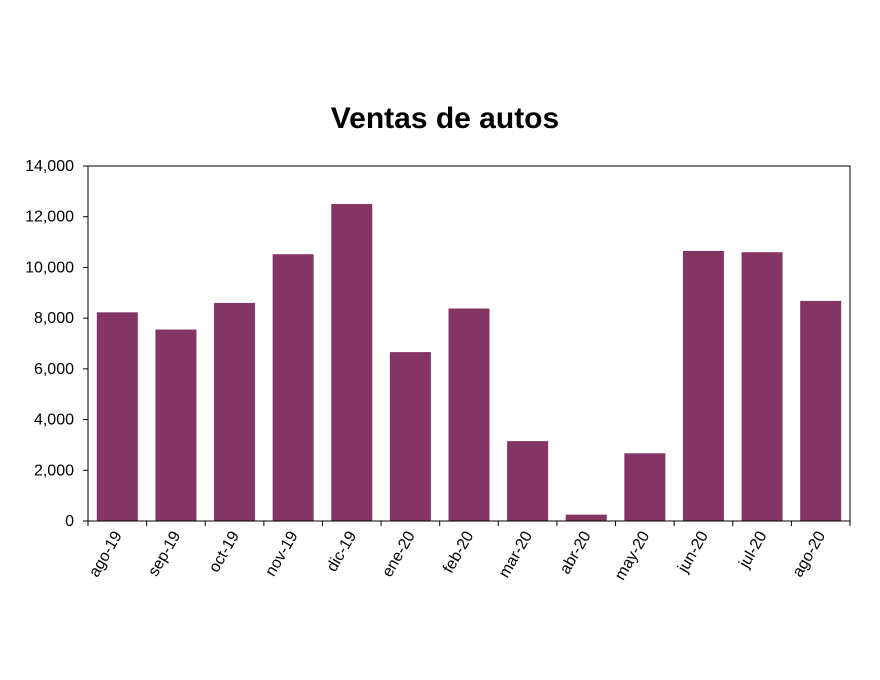 Image resolution: width=880 pixels, height=680 pixels. What do you see at coordinates (399, 554) in the screenshot?
I see `x-tick-label-ene-20: ene-20` at bounding box center [399, 554].